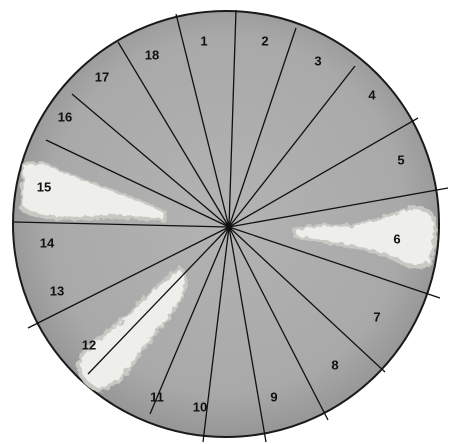 This screenshot has height=444, width=452. Describe the element at coordinates (157, 396) in the screenshot. I see `sector-label-11: 11` at that location.